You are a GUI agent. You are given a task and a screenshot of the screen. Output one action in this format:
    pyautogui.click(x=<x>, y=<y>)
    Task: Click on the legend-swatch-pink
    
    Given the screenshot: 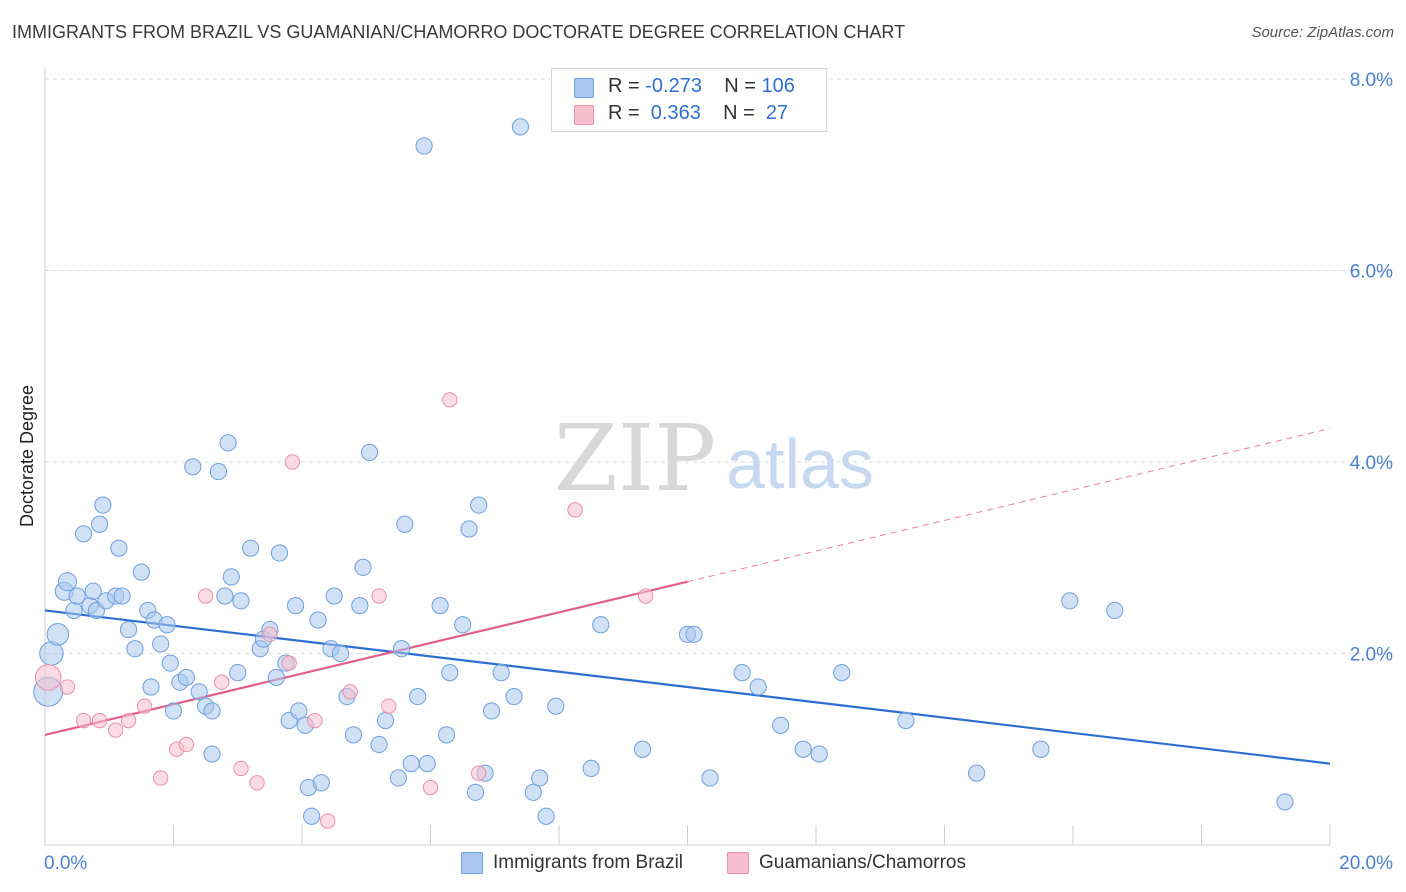 What is the action you would take?
    pyautogui.click(x=584, y=115)
    